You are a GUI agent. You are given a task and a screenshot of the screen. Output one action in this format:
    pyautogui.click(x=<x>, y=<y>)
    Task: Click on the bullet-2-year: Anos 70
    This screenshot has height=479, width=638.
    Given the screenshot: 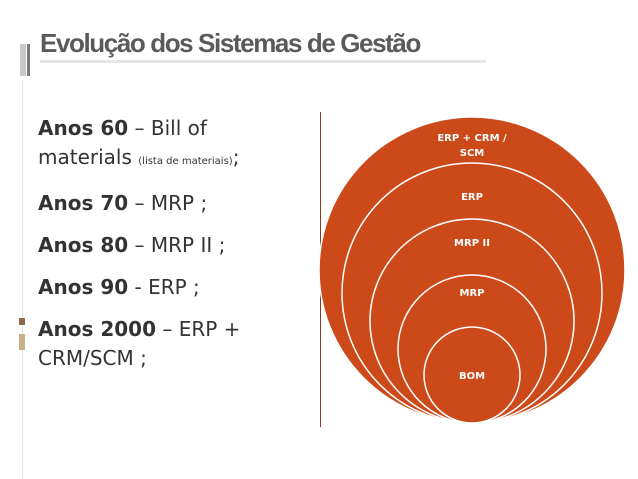 What is the action you would take?
    pyautogui.click(x=83, y=203)
    